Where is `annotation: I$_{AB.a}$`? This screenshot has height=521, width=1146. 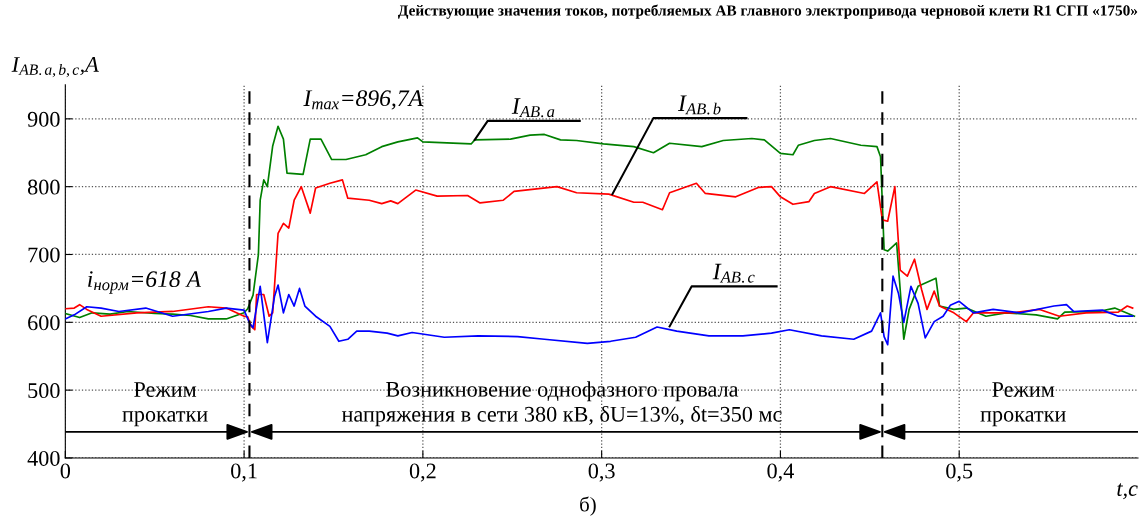
annotation: I$_{AB.a}$ is located at coordinates (533, 108).